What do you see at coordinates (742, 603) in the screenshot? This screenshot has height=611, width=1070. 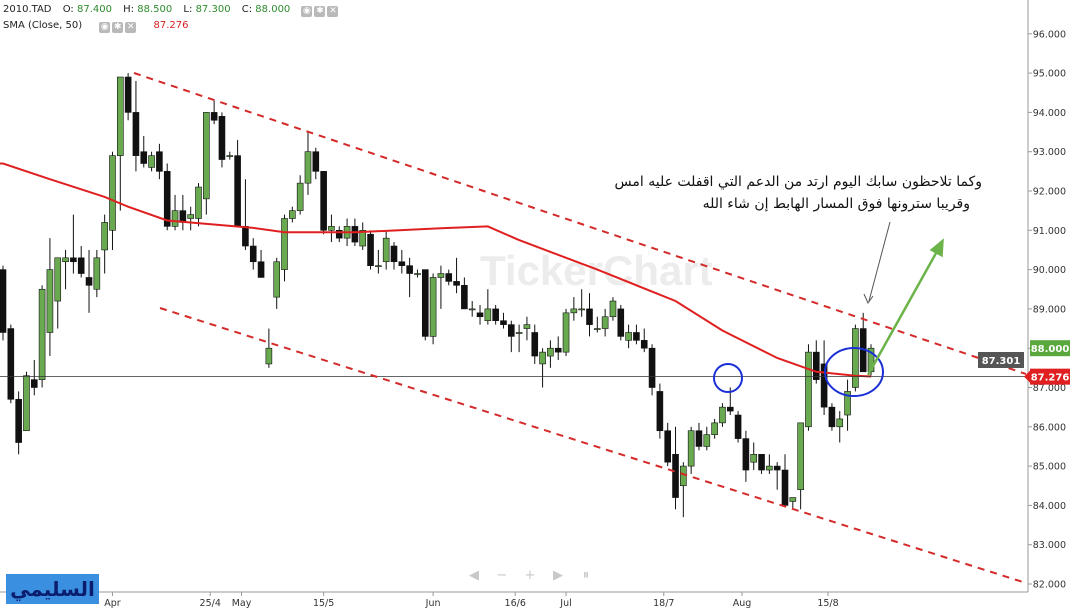 I see `x-tick-label: Aug` at bounding box center [742, 603].